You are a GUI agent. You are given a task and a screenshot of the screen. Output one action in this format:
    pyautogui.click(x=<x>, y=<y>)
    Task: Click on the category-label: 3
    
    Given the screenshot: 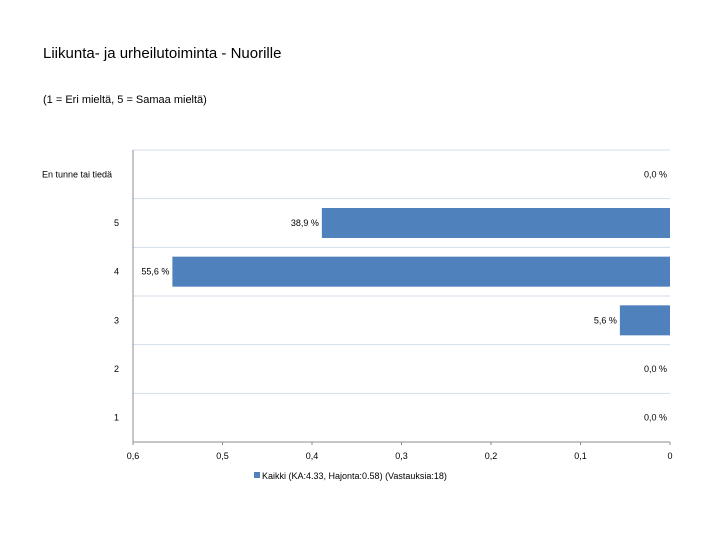 What is the action you would take?
    pyautogui.click(x=116, y=320)
    